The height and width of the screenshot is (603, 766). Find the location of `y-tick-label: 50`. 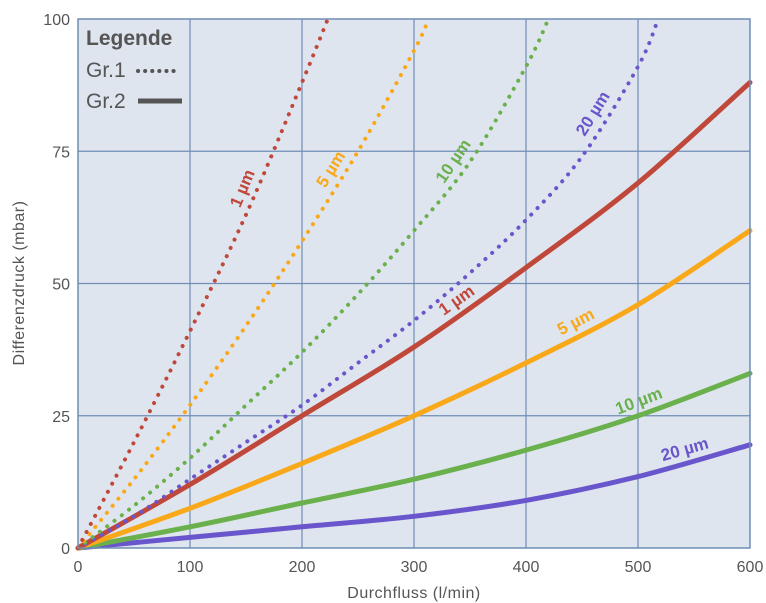

y-tick-label: 50 is located at coordinates (61, 285).